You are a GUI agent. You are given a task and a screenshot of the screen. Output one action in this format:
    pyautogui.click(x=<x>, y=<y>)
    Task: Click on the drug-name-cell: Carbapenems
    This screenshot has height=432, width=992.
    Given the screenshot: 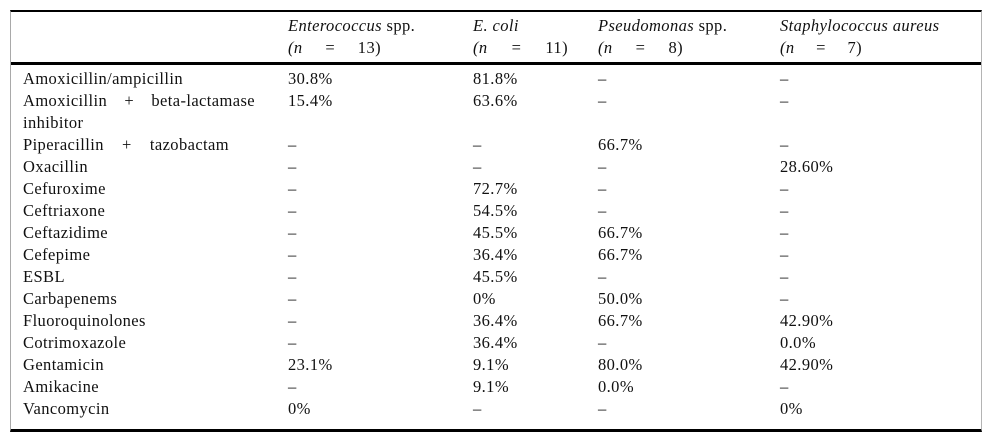 What is the action you would take?
    pyautogui.click(x=149, y=299)
    